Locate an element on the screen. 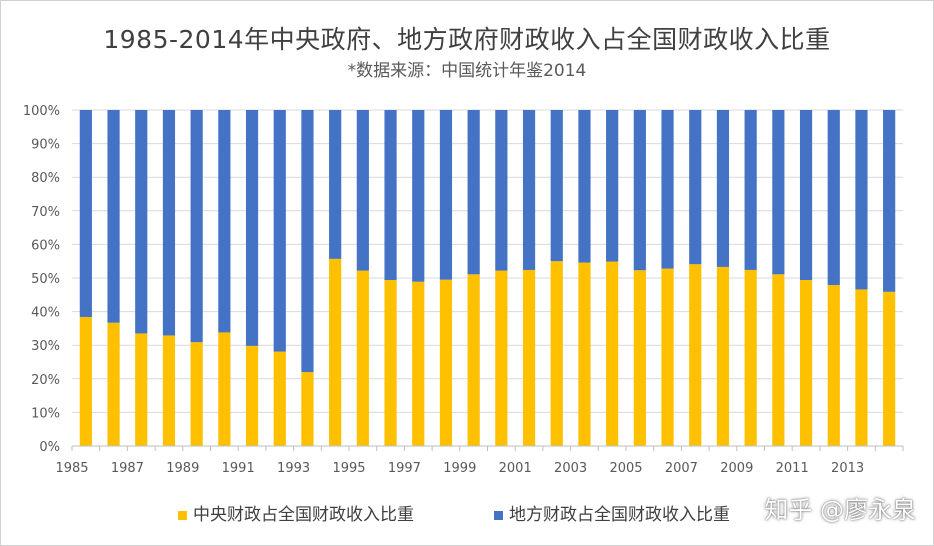 The height and width of the screenshot is (546, 934). bar-central-1986 is located at coordinates (113, 384).